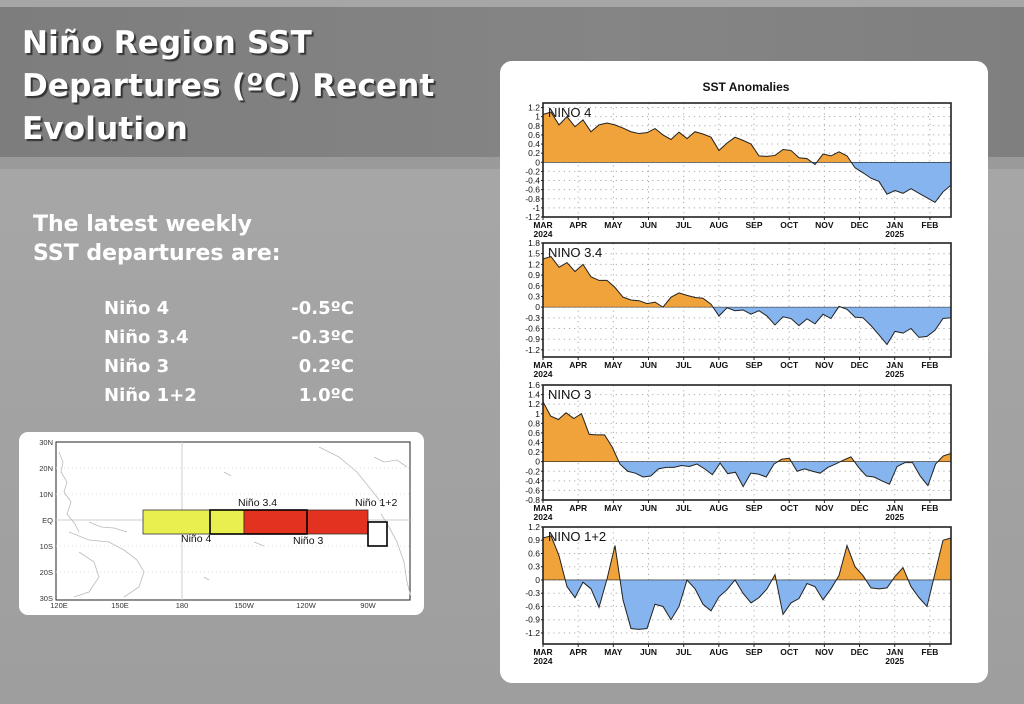 The height and width of the screenshot is (704, 1024). Describe the element at coordinates (229, 399) in the screenshot. I see `departure-row: Niño 1+2 1.0ºC` at that location.